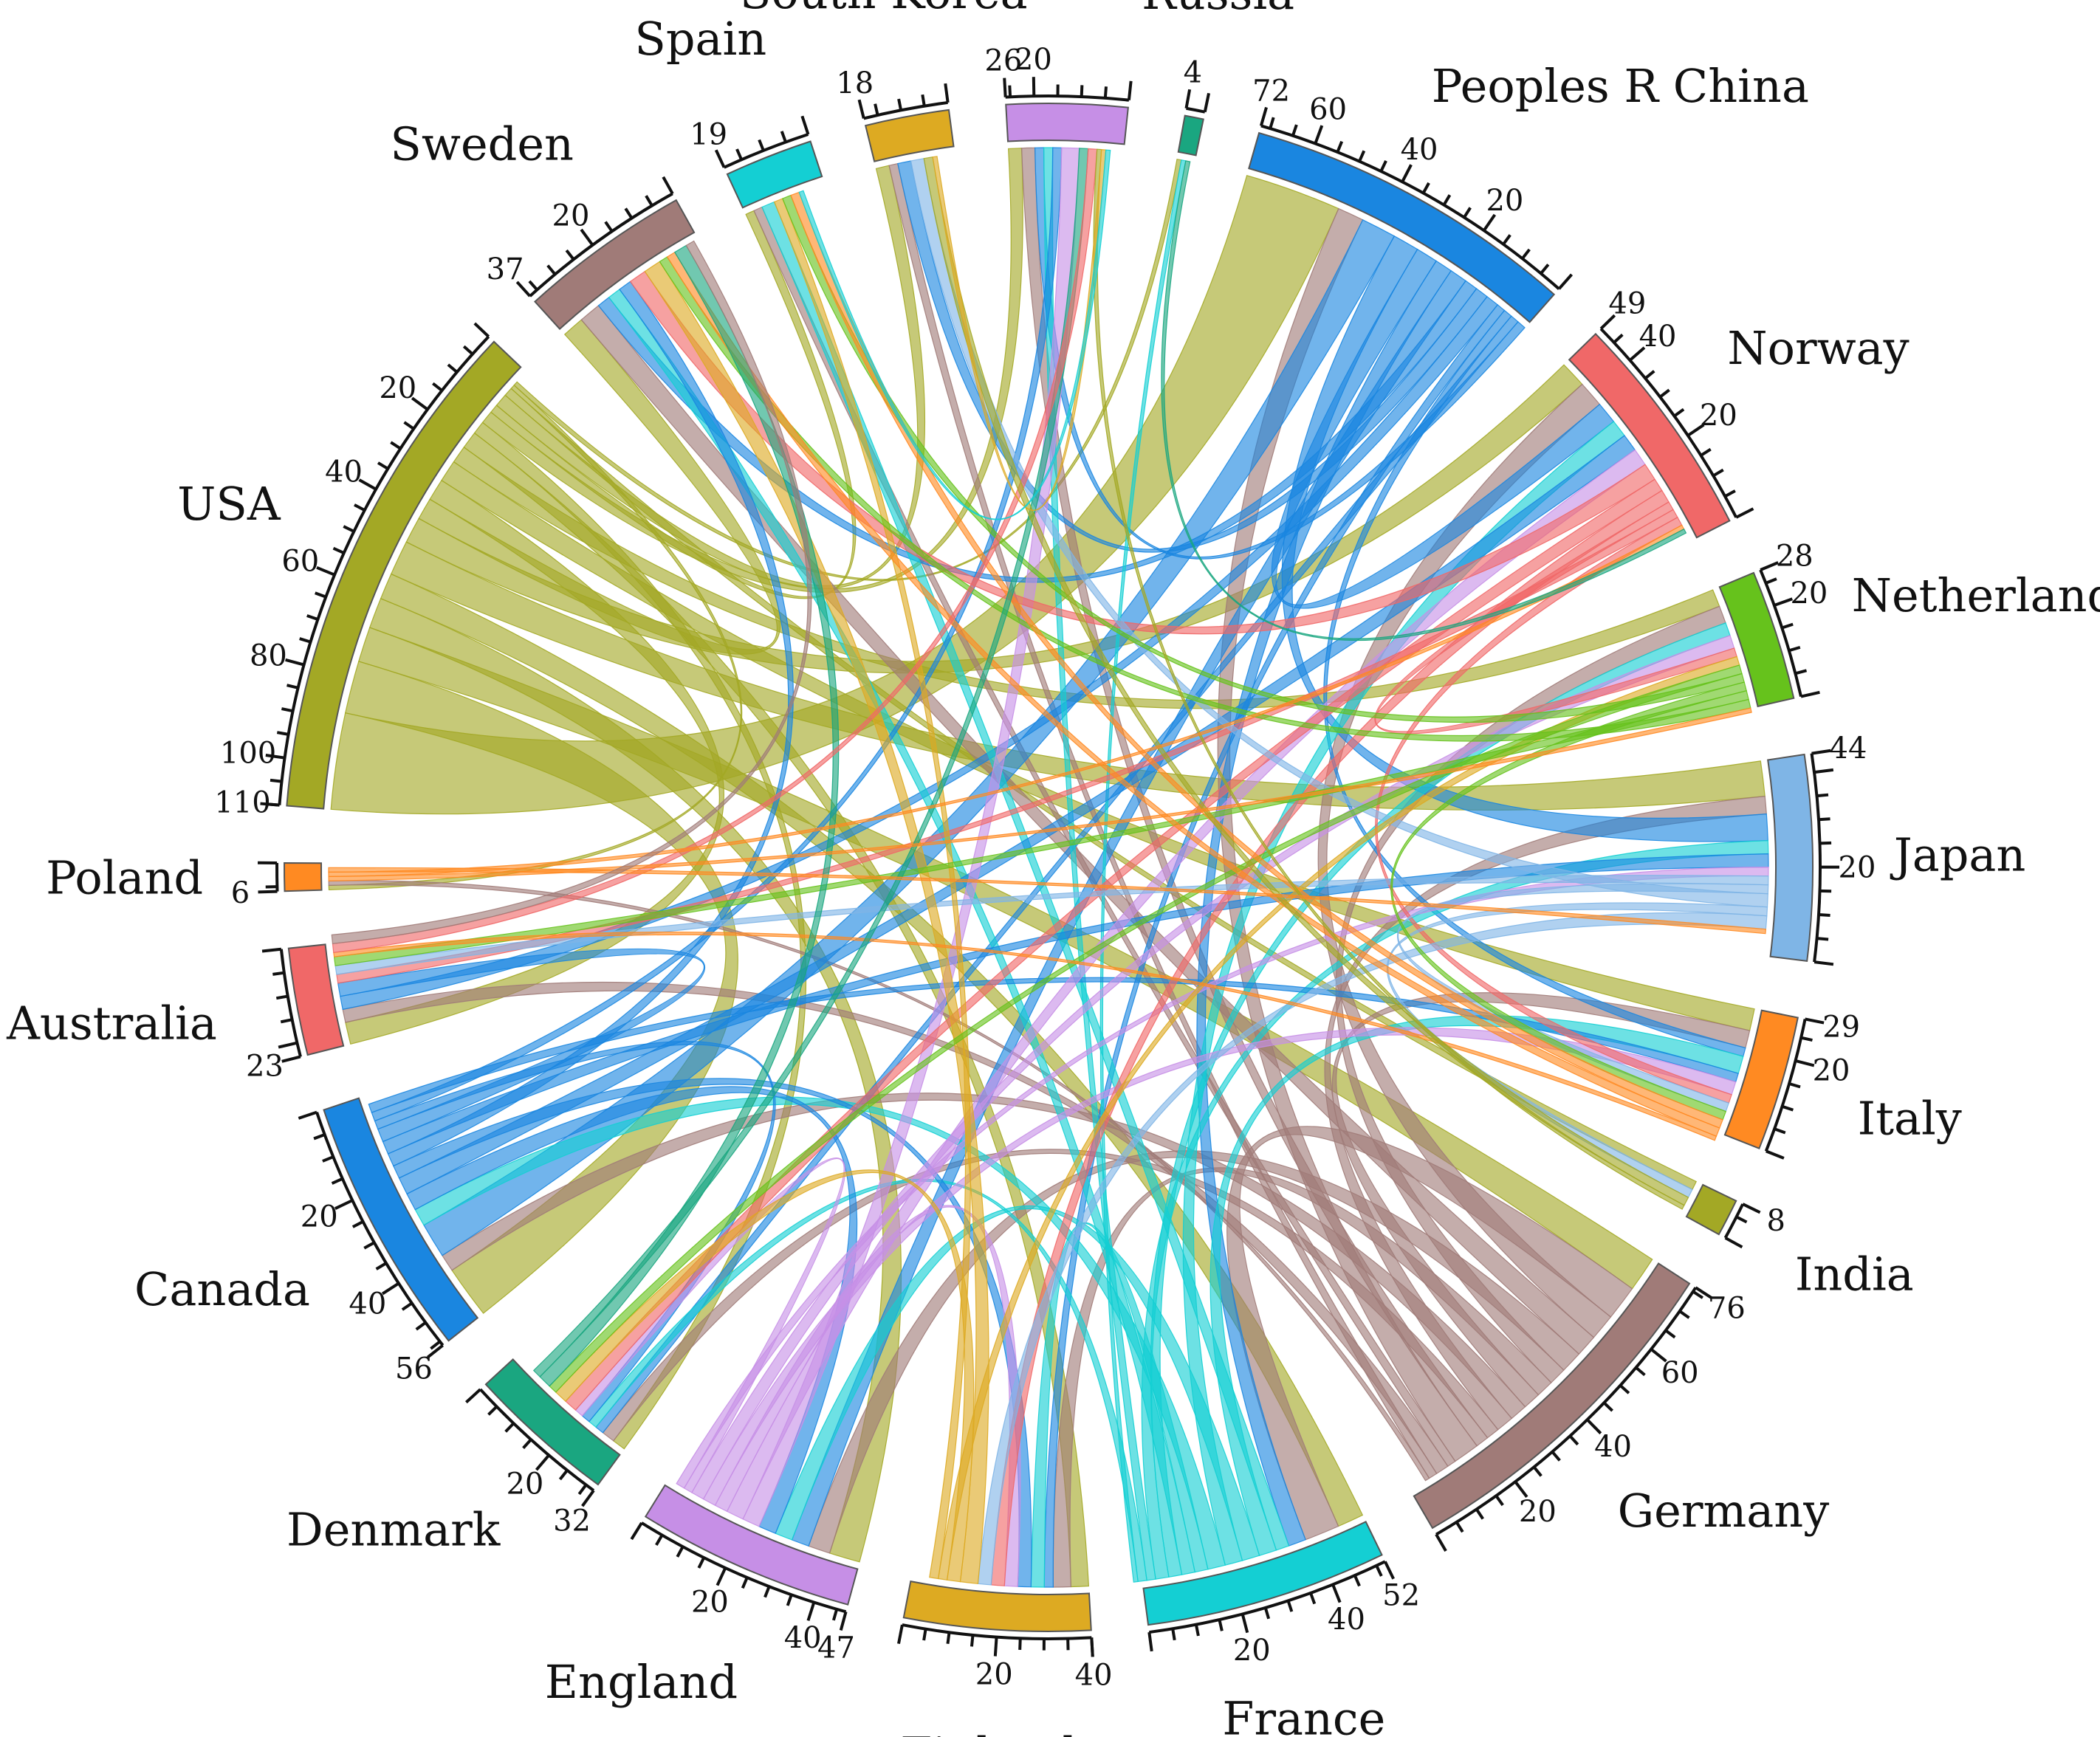 The height and width of the screenshot is (1737, 2100). I want to click on segment-india, so click(1711, 1209).